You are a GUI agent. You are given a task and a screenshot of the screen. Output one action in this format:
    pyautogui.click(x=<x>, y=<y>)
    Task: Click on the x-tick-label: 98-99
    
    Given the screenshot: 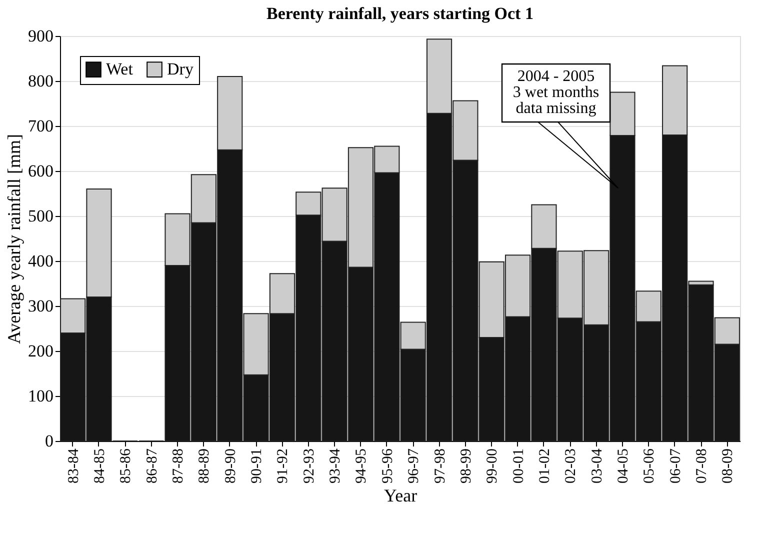 What is the action you would take?
    pyautogui.click(x=466, y=466)
    